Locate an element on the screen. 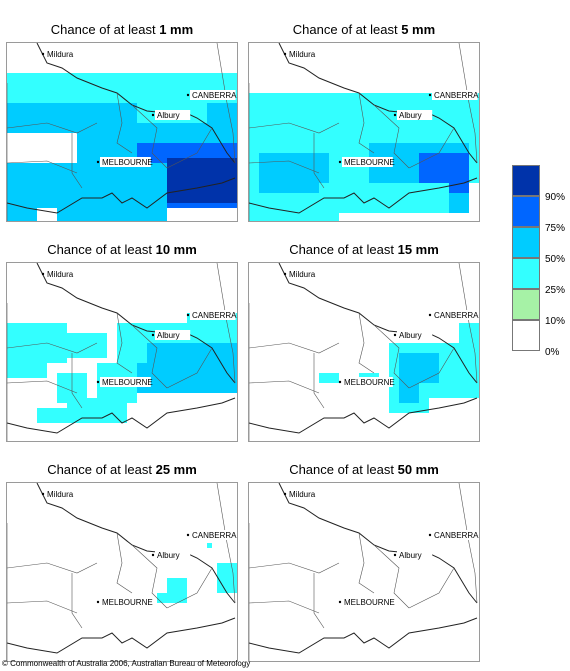  map-10mm: Mildura CANBERRA Albury MELBOURNE is located at coordinates (122, 352).